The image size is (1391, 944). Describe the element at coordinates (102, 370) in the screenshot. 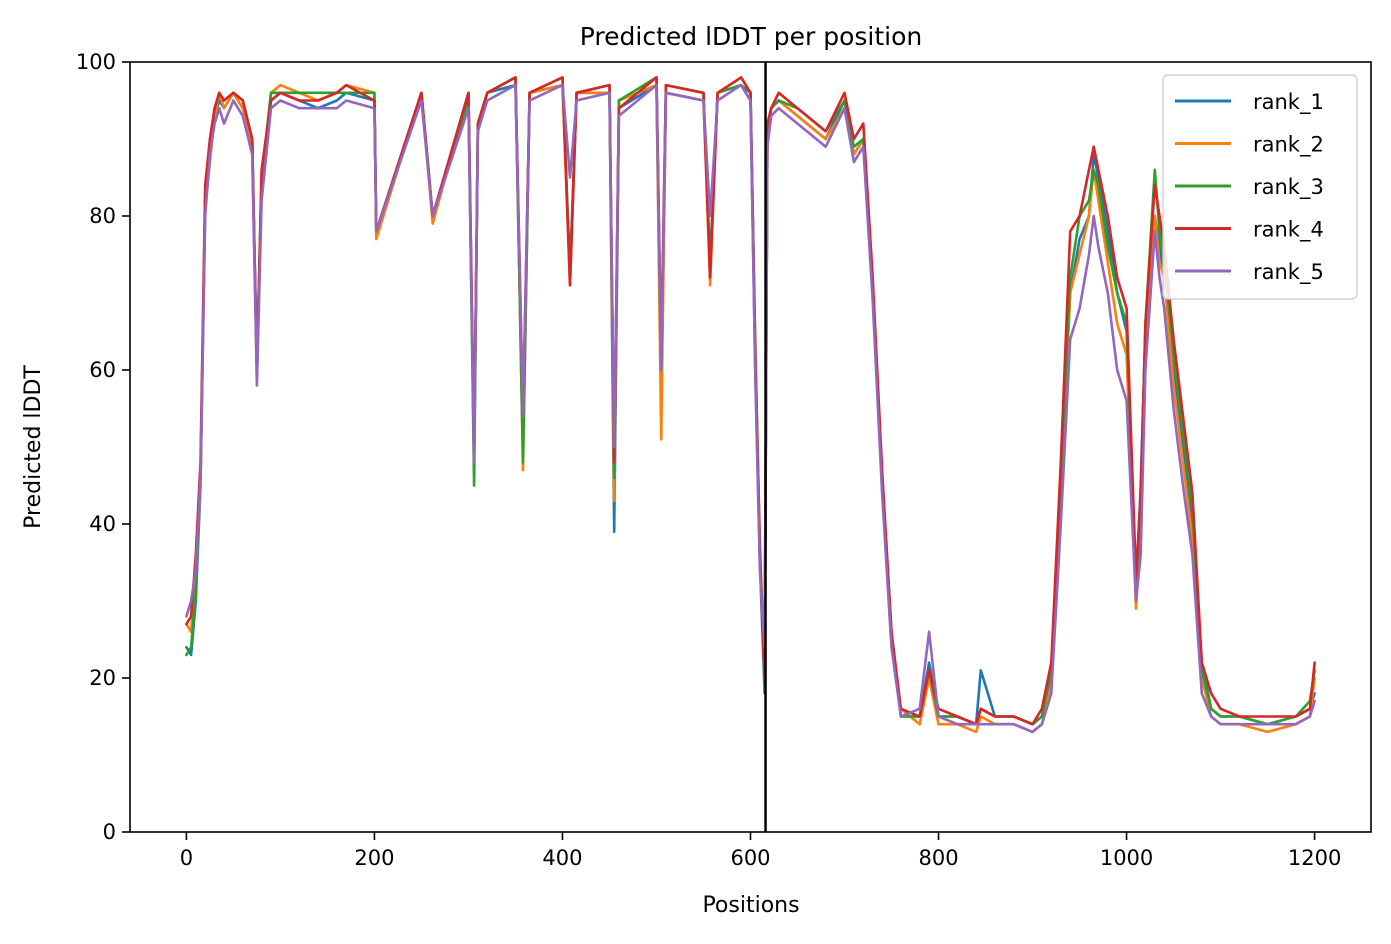

I see `y-tick-label: 60` at that location.